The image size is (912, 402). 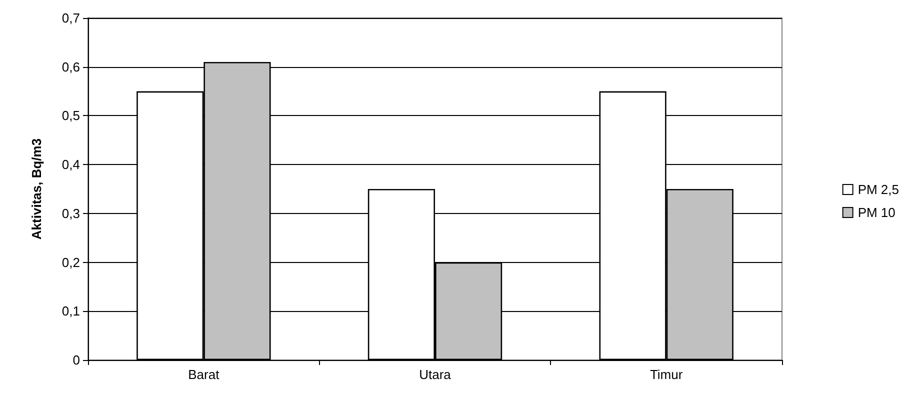 I want to click on y-tick-label: 0,1, so click(x=71, y=311).